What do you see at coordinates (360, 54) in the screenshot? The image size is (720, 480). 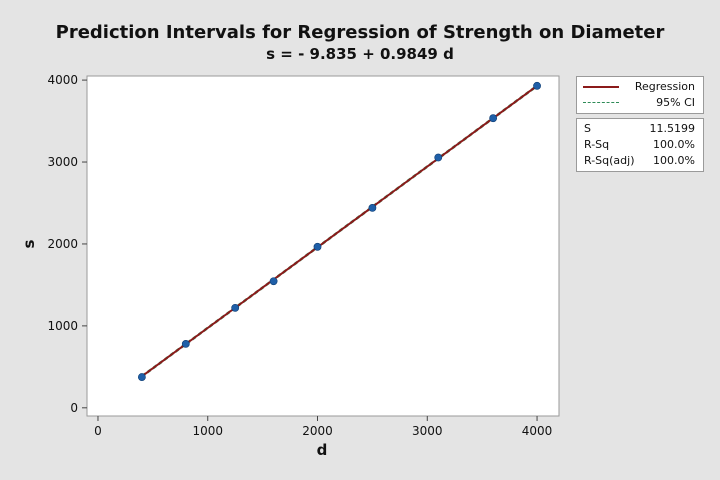 I see `chart-subtitle: s = - 9.835 + 0.9849 d` at bounding box center [360, 54].